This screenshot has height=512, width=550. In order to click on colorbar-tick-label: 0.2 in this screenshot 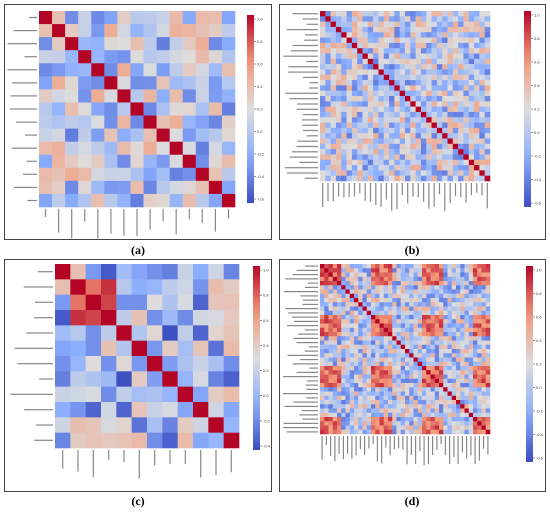, I will do `click(260, 109)`.